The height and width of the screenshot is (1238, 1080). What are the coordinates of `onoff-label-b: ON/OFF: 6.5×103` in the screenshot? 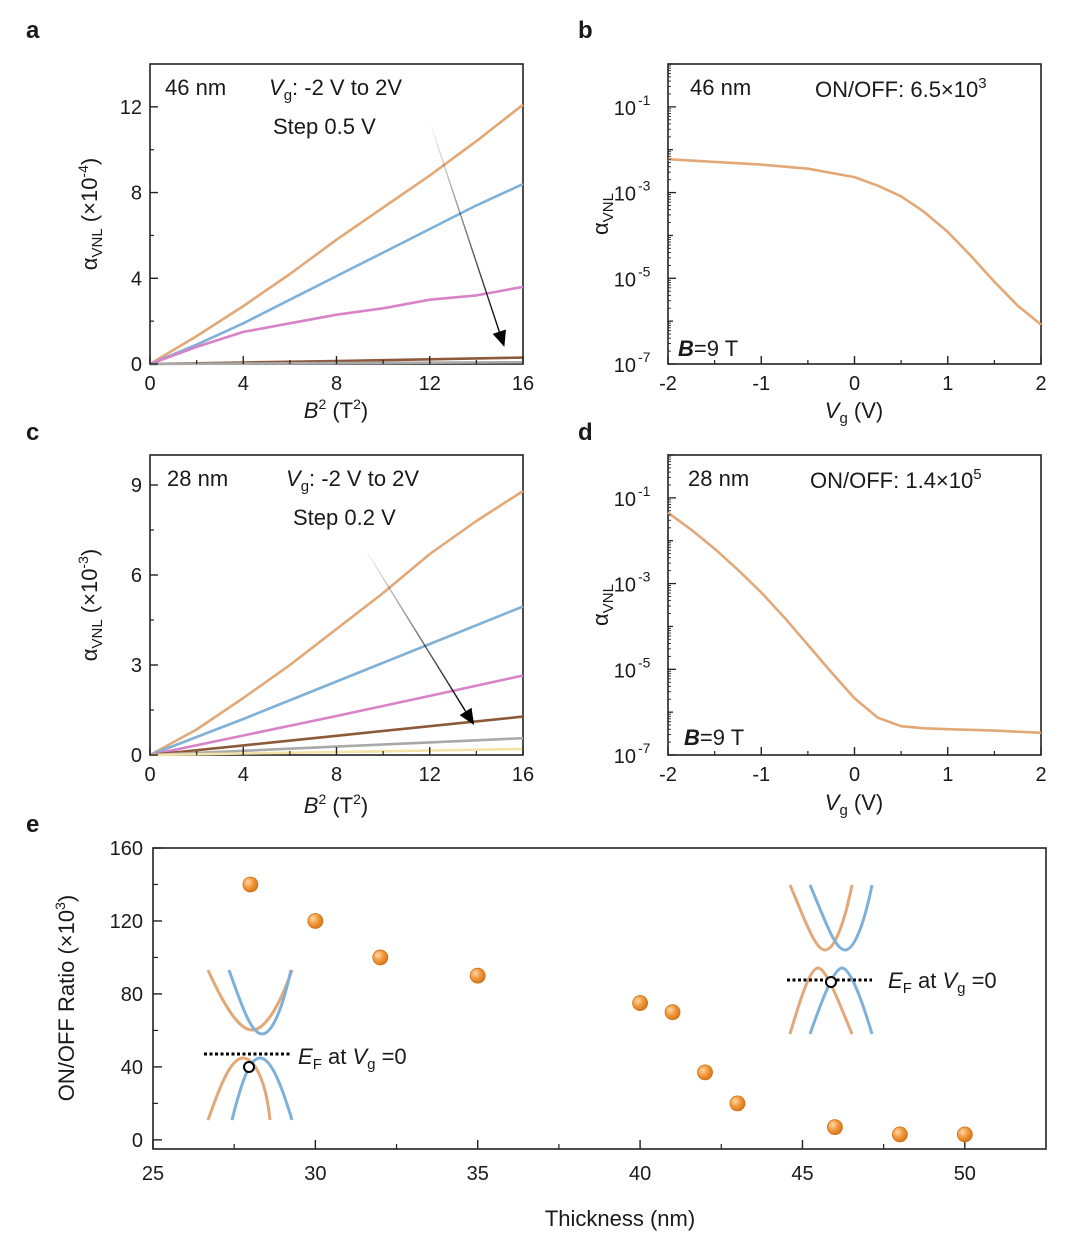 It's located at (901, 88).